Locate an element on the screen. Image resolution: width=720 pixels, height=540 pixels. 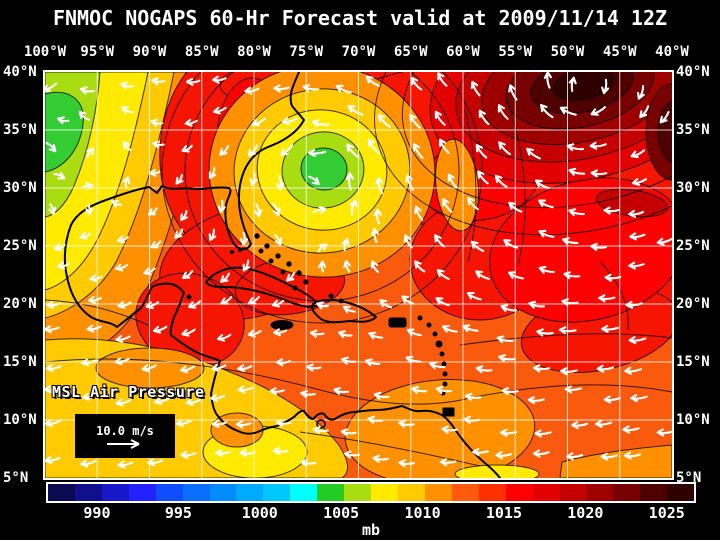
colorbar-tick-label: 1005 is located at coordinates (341, 513).